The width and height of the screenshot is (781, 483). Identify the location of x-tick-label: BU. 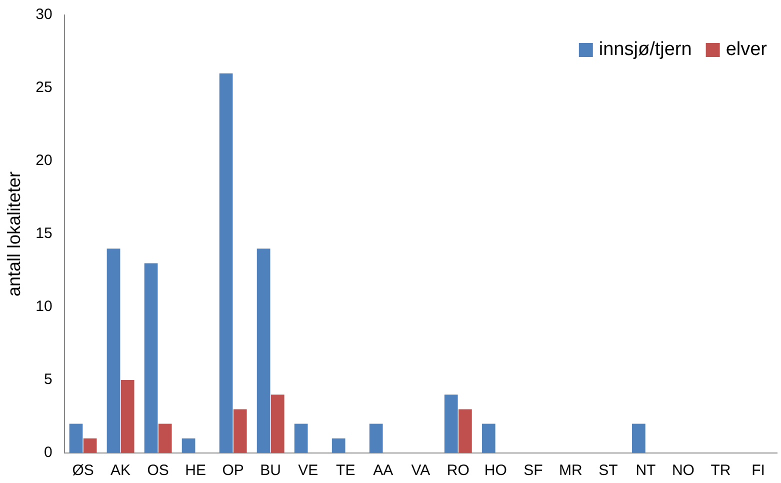
(271, 471).